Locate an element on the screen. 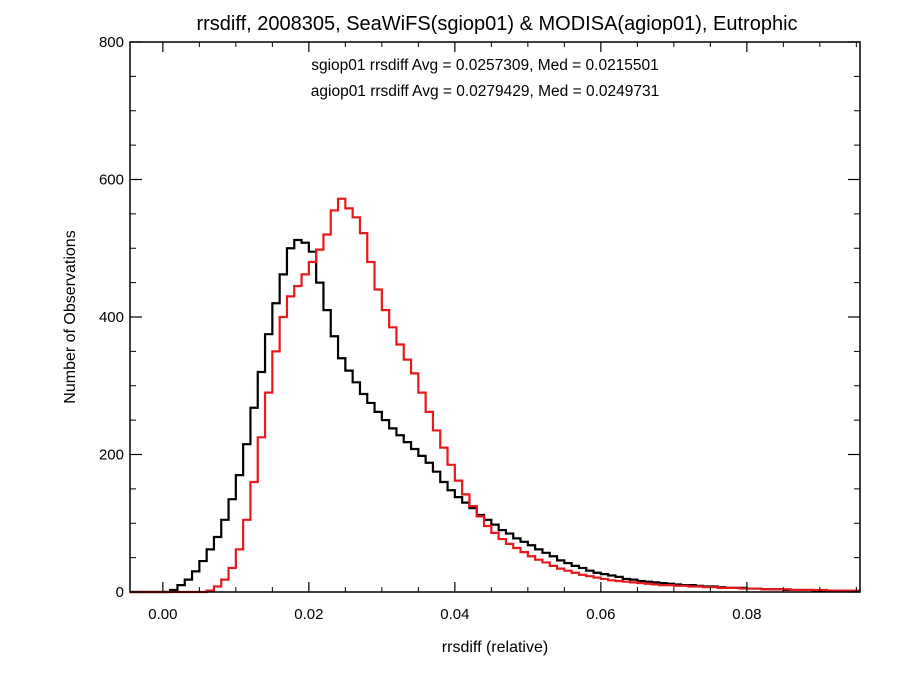  y-tick-label: 400 is located at coordinates (111, 317).